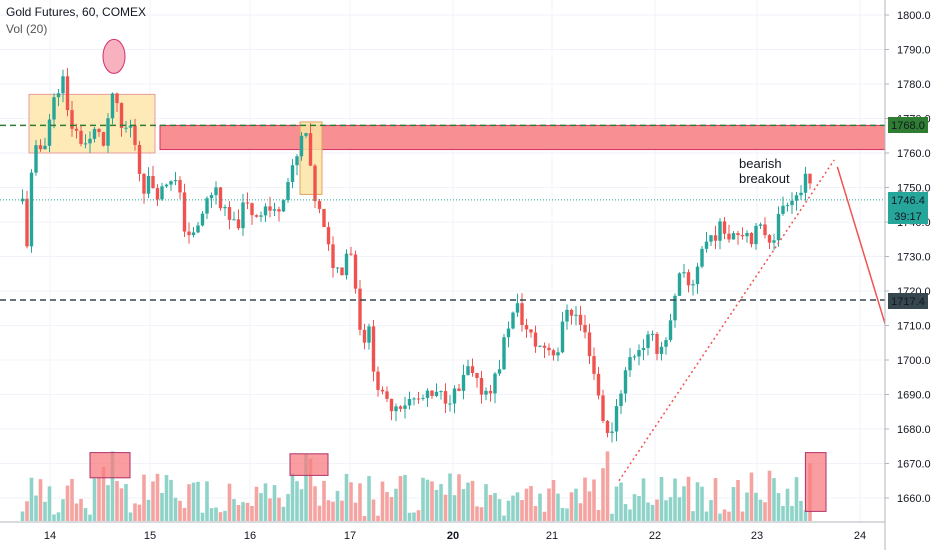 Image resolution: width=932 pixels, height=550 pixels. Describe the element at coordinates (914, 499) in the screenshot. I see `y-tick-label: 1660.0` at that location.